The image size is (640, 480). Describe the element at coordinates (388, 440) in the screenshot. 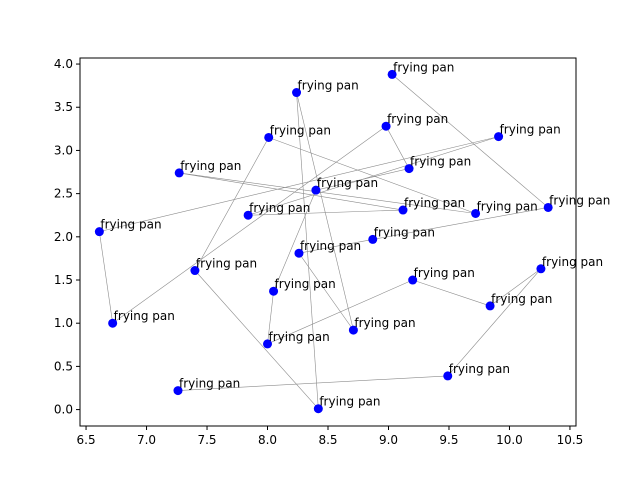

I see `x-tick-label: 9.0` at that location.